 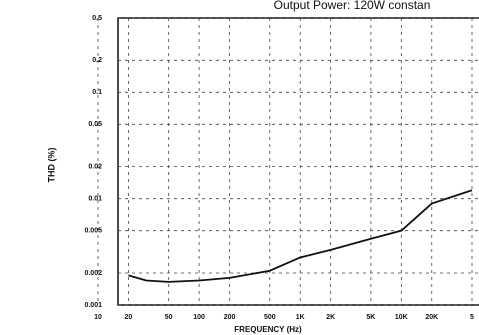 I want to click on y-tick-label: 0.005, so click(x=93, y=231).